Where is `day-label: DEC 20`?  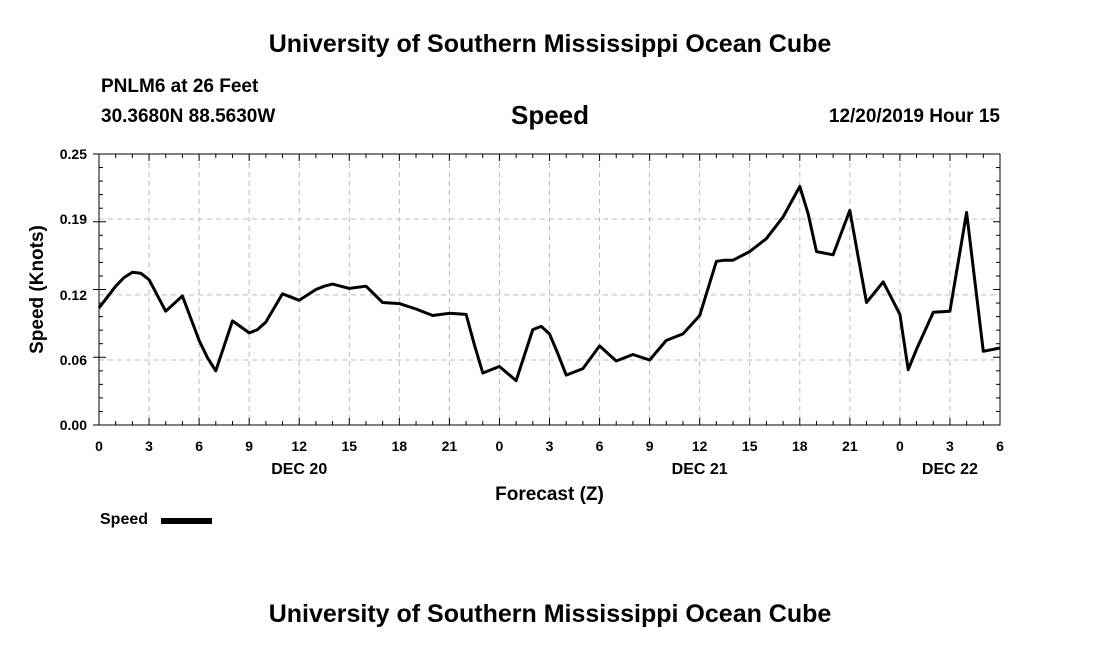 day-label: DEC 20 is located at coordinates (299, 469).